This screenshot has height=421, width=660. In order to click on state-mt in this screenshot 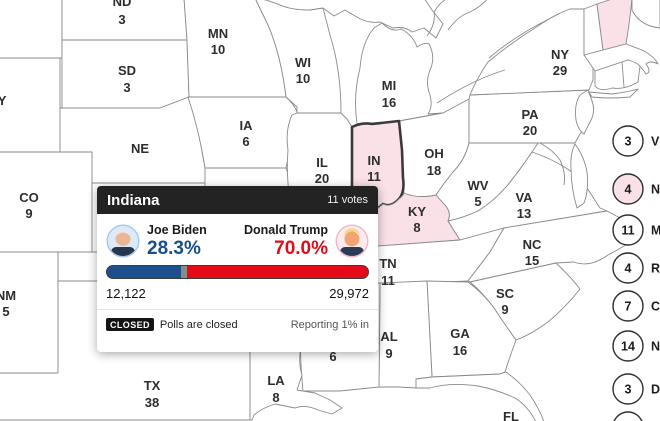, I will do `click(31, 29)`.